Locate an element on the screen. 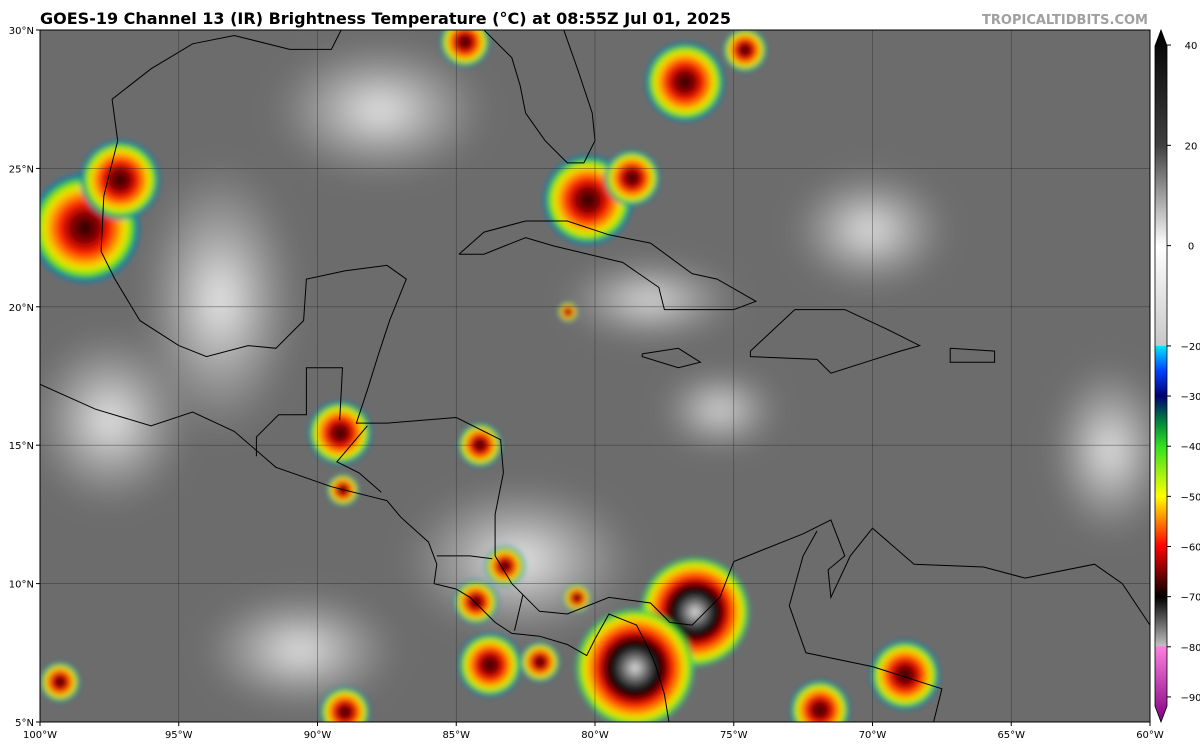 This screenshot has width=1200, height=750. lon-label: 75°W is located at coordinates (734, 735).